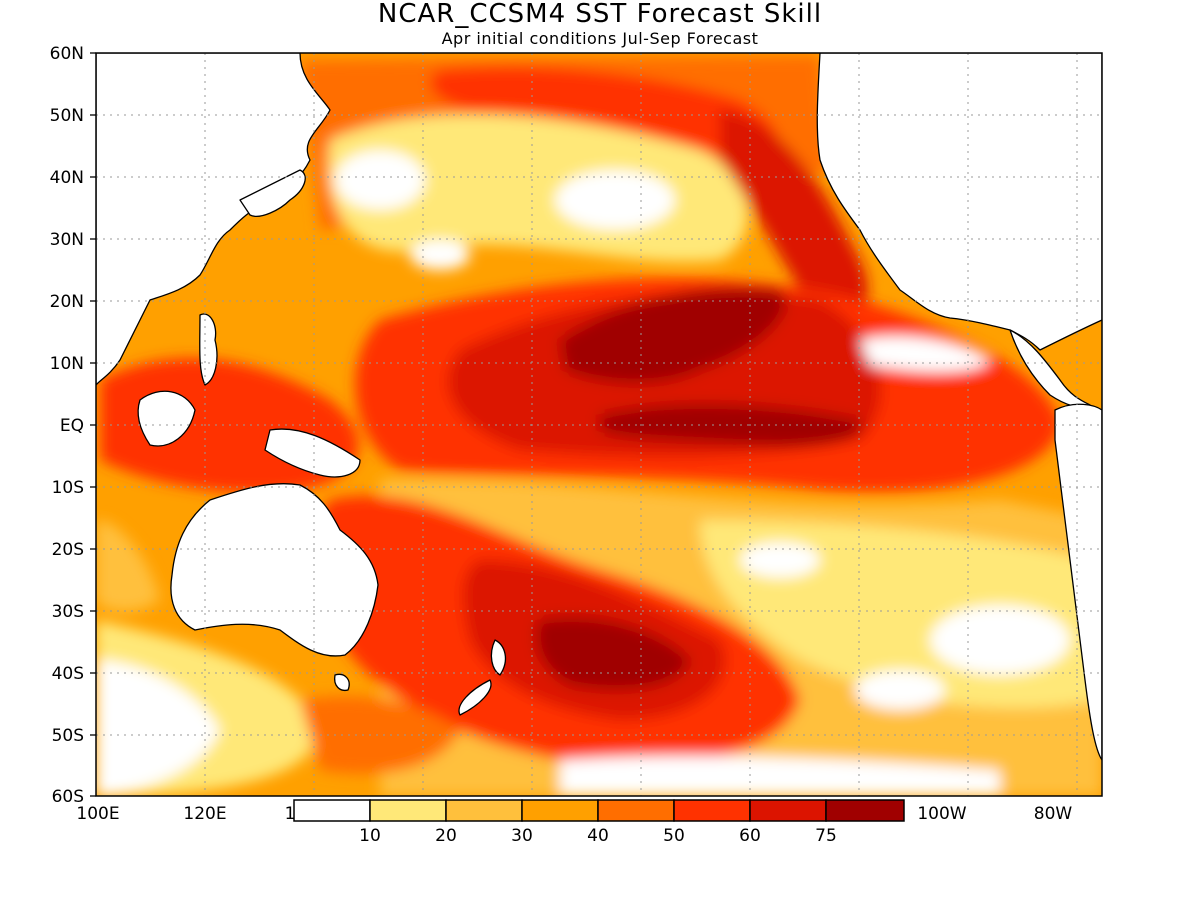 This screenshot has width=1200, height=904. Describe the element at coordinates (166, 418) in the screenshot. I see `land-borneo` at that location.